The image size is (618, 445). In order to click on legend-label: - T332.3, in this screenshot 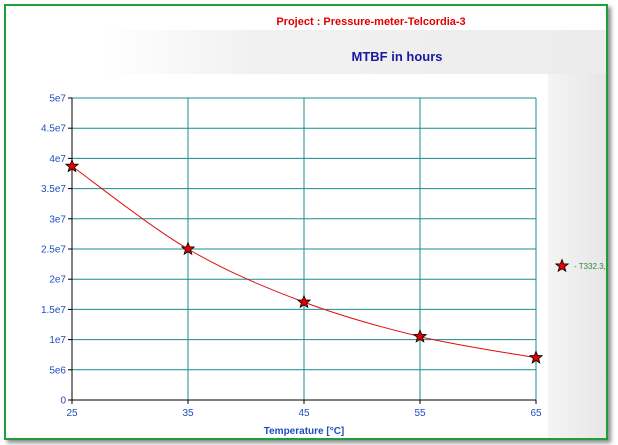, I will do `click(590, 266)`.